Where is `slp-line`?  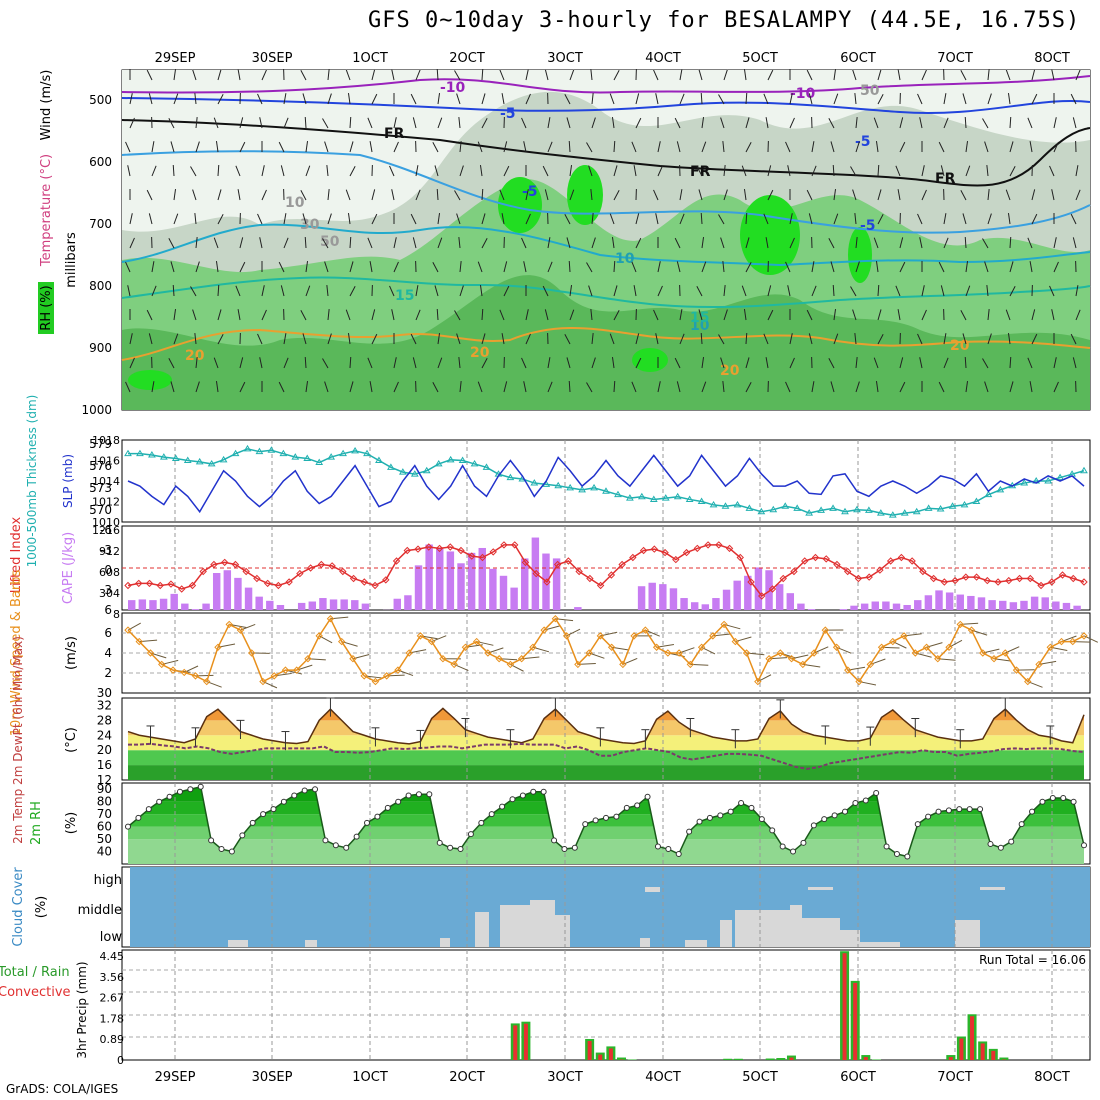
slp-line is located at coordinates (606, 484).